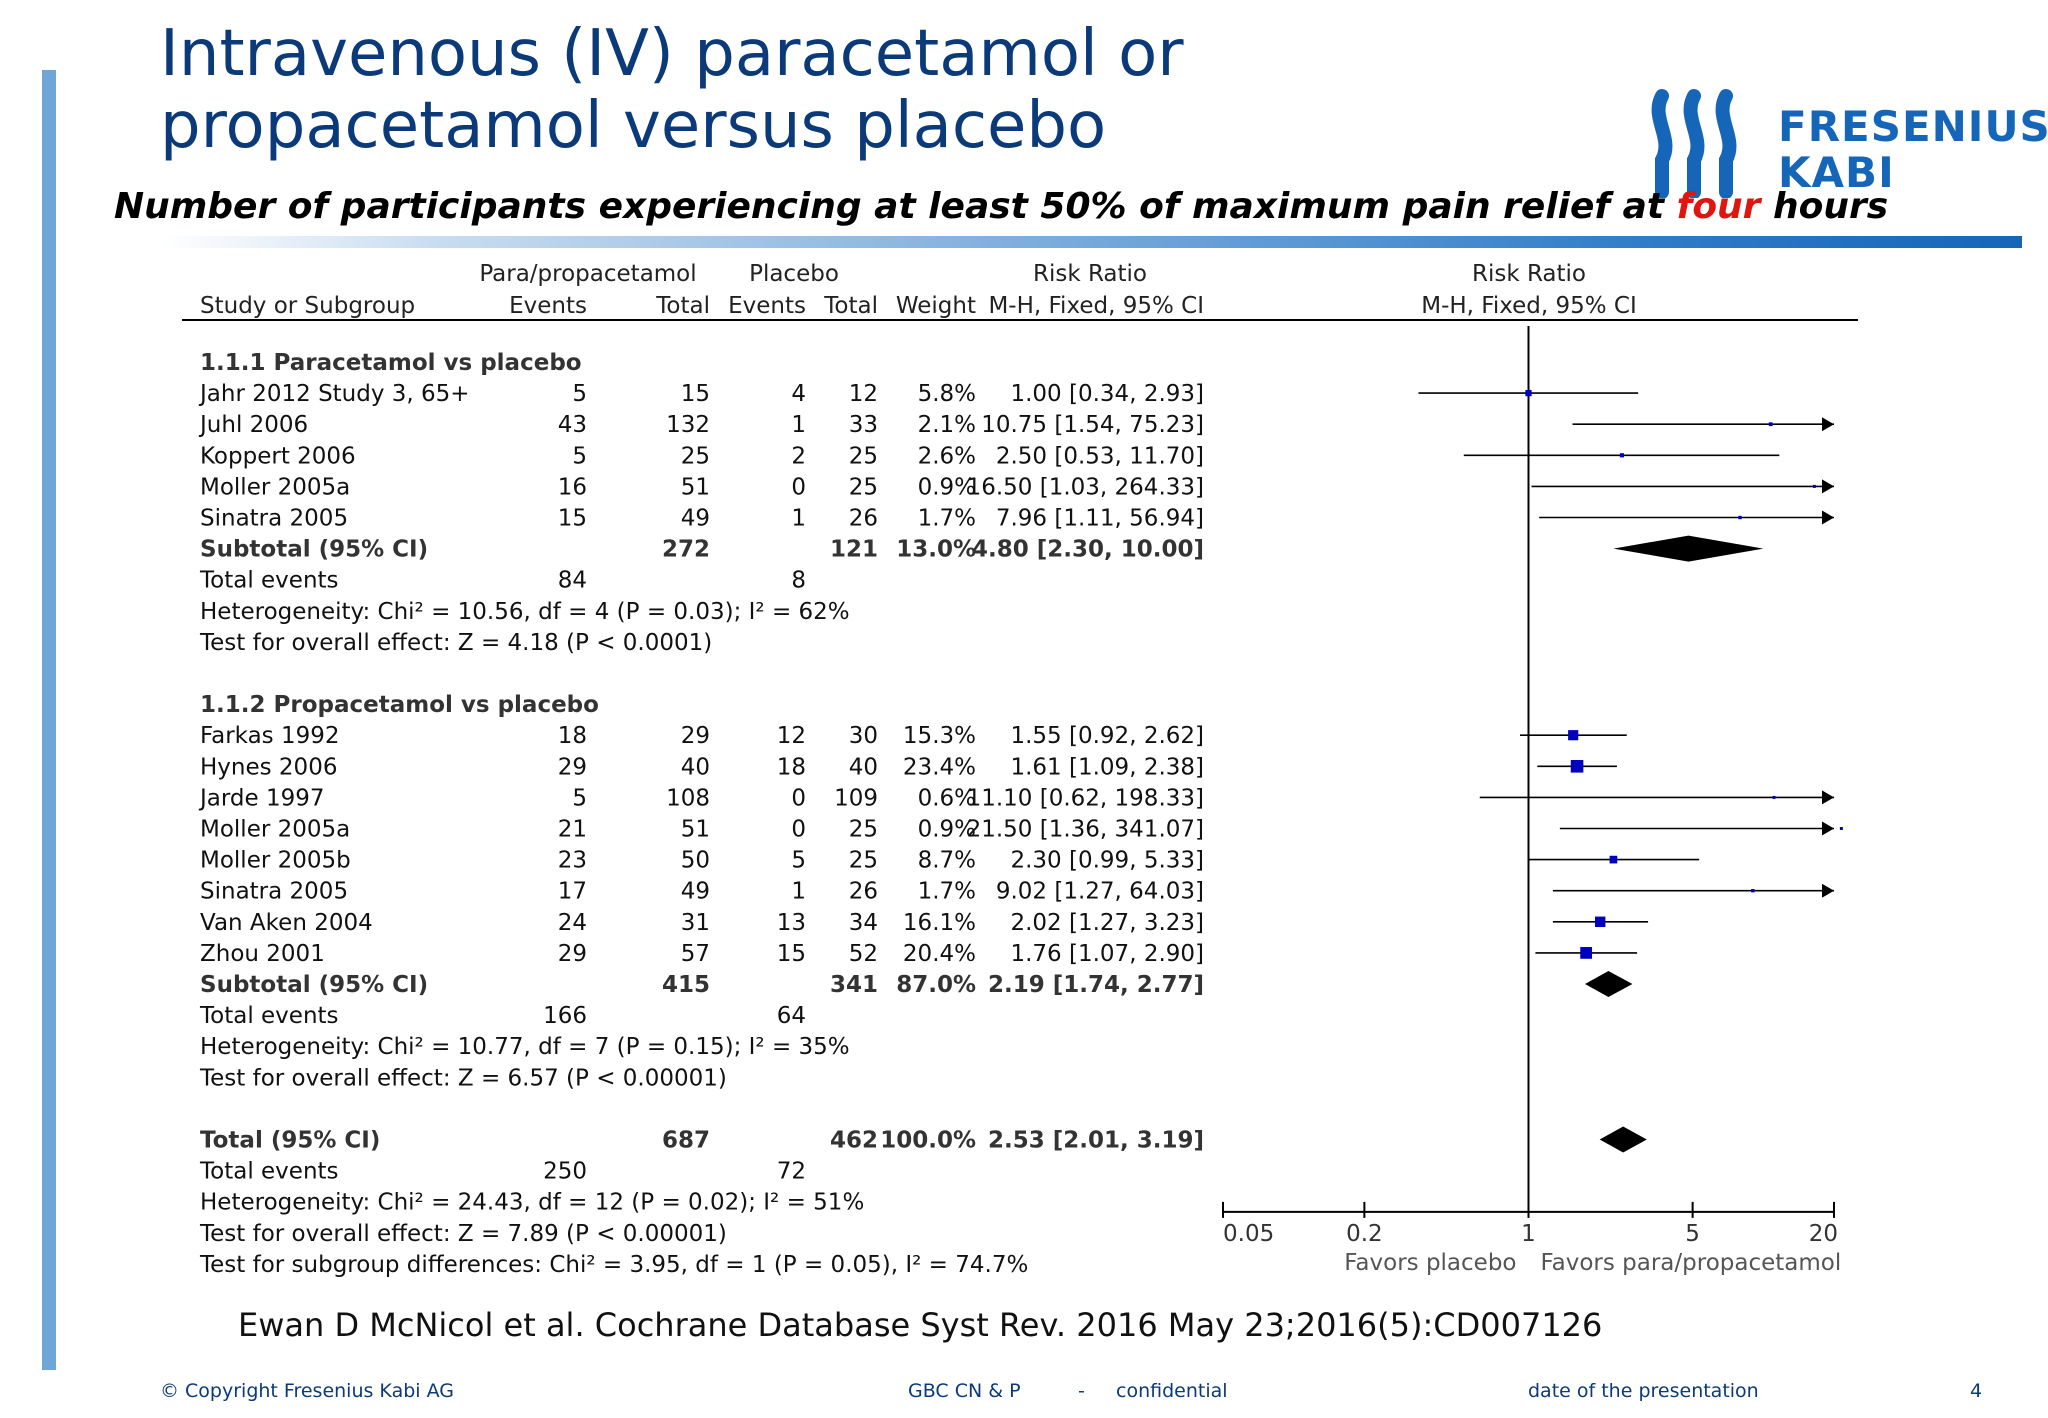 The height and width of the screenshot is (1418, 2048). Describe the element at coordinates (1085, 487) in the screenshot. I see `cell-ci: 16.50 [1.03, 264.33]` at that location.